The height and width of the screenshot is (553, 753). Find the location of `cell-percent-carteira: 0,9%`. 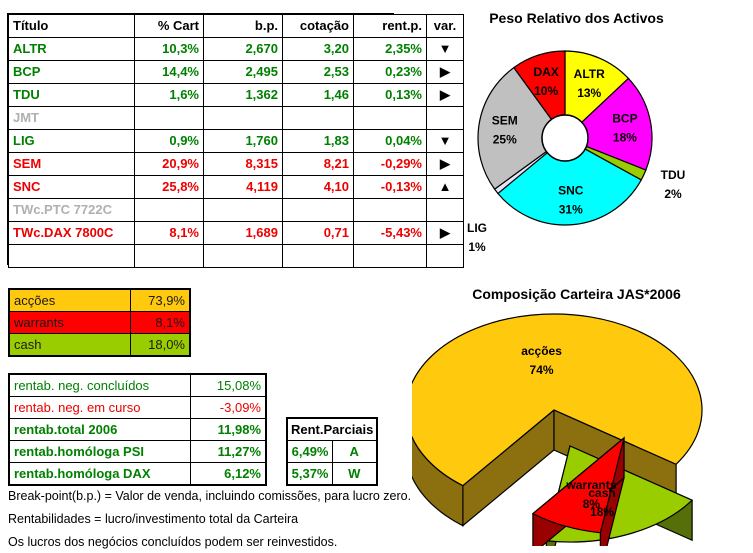

cell-percent-carteira: 0,9% is located at coordinates (169, 141).